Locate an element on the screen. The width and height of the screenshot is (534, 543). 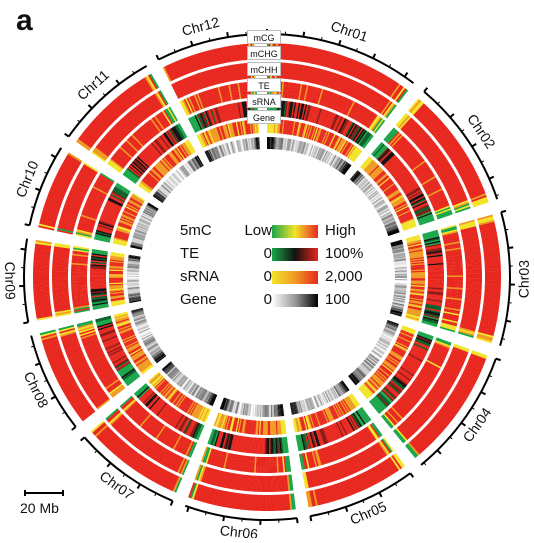
track-label-mcg: mCG is located at coordinates (264, 37).